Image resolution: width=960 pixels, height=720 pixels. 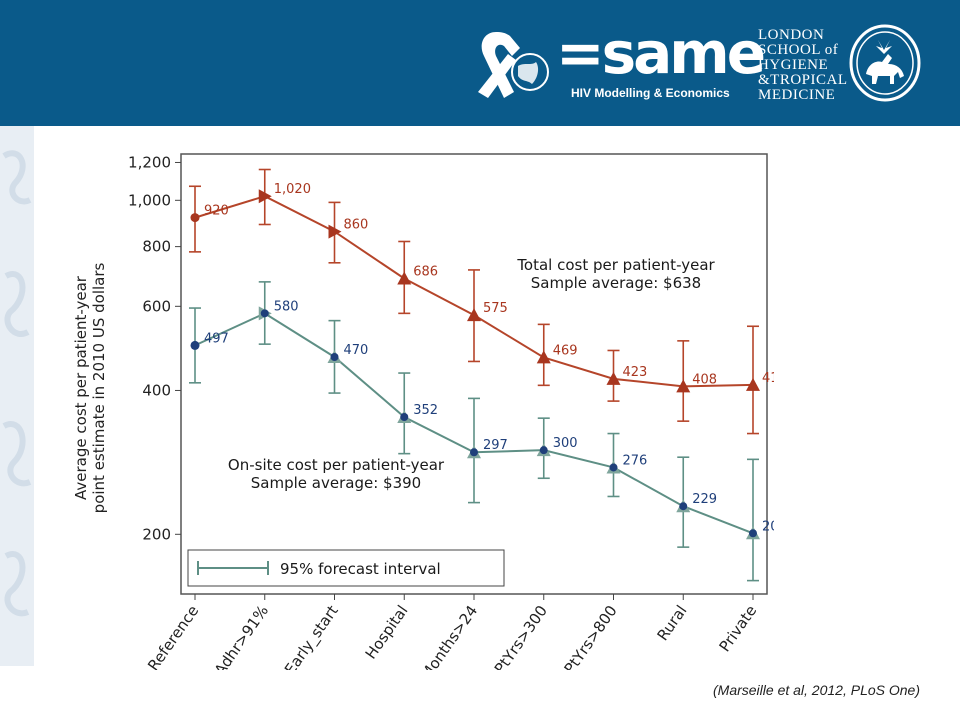 I want to click on same-logo: =same, so click(x=661, y=53).